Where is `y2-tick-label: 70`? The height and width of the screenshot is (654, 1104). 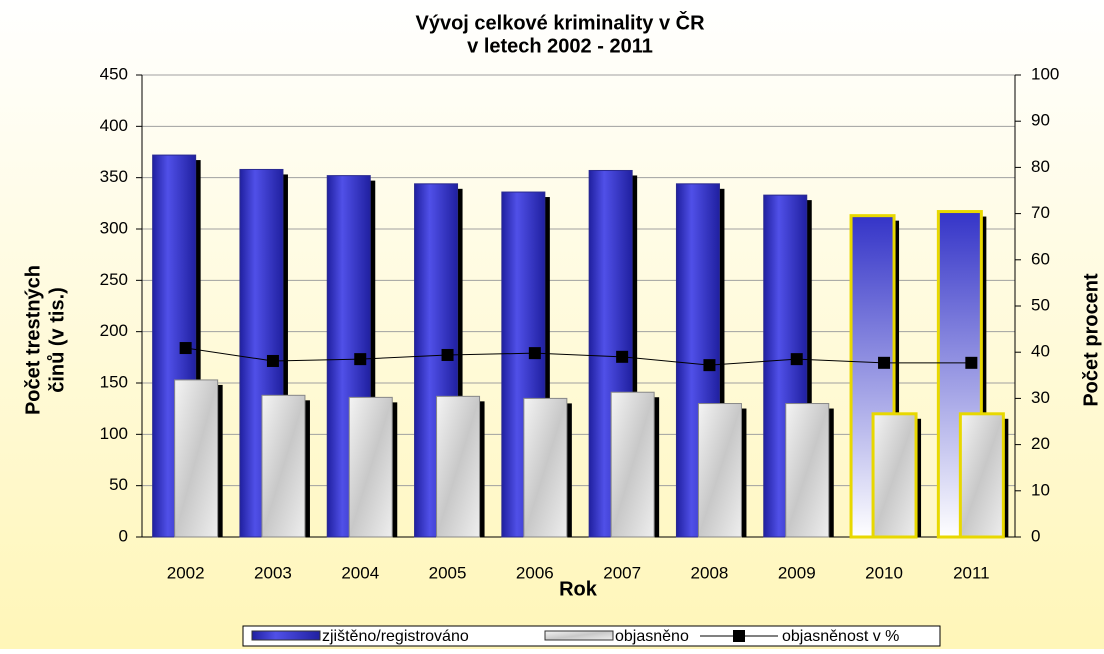
y2-tick-label: 70 is located at coordinates (1040, 212).